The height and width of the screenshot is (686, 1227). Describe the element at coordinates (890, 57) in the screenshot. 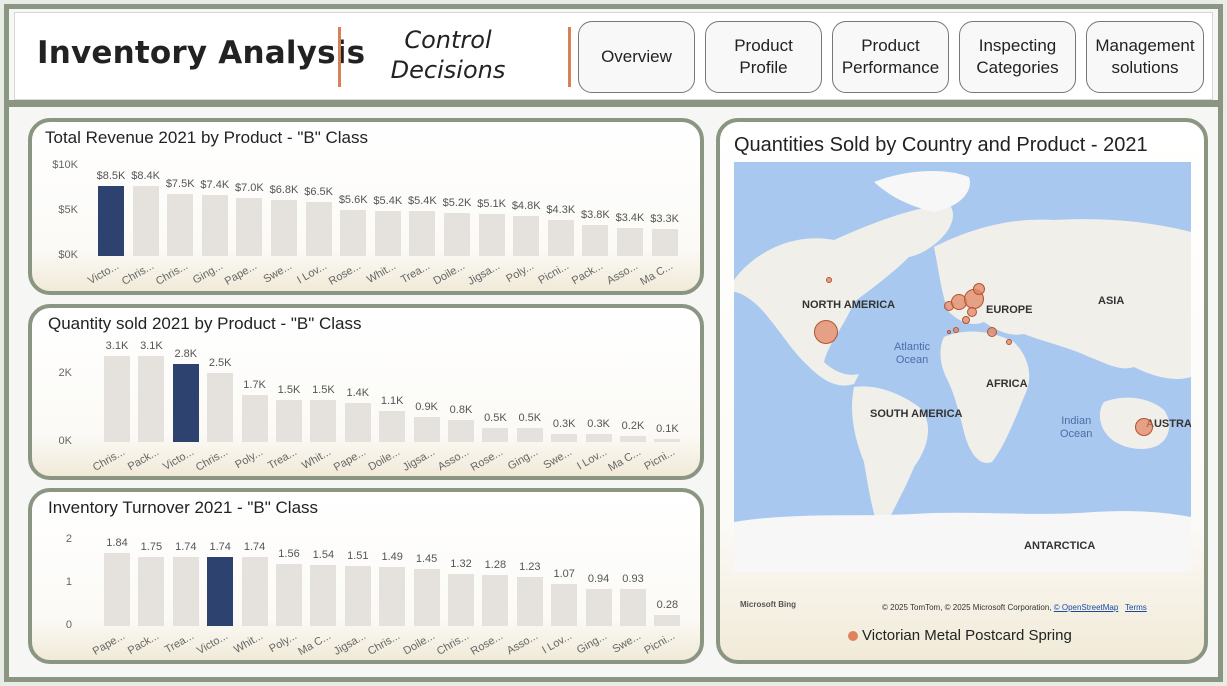

I see `nav-product-performance-button: Product Performance` at that location.